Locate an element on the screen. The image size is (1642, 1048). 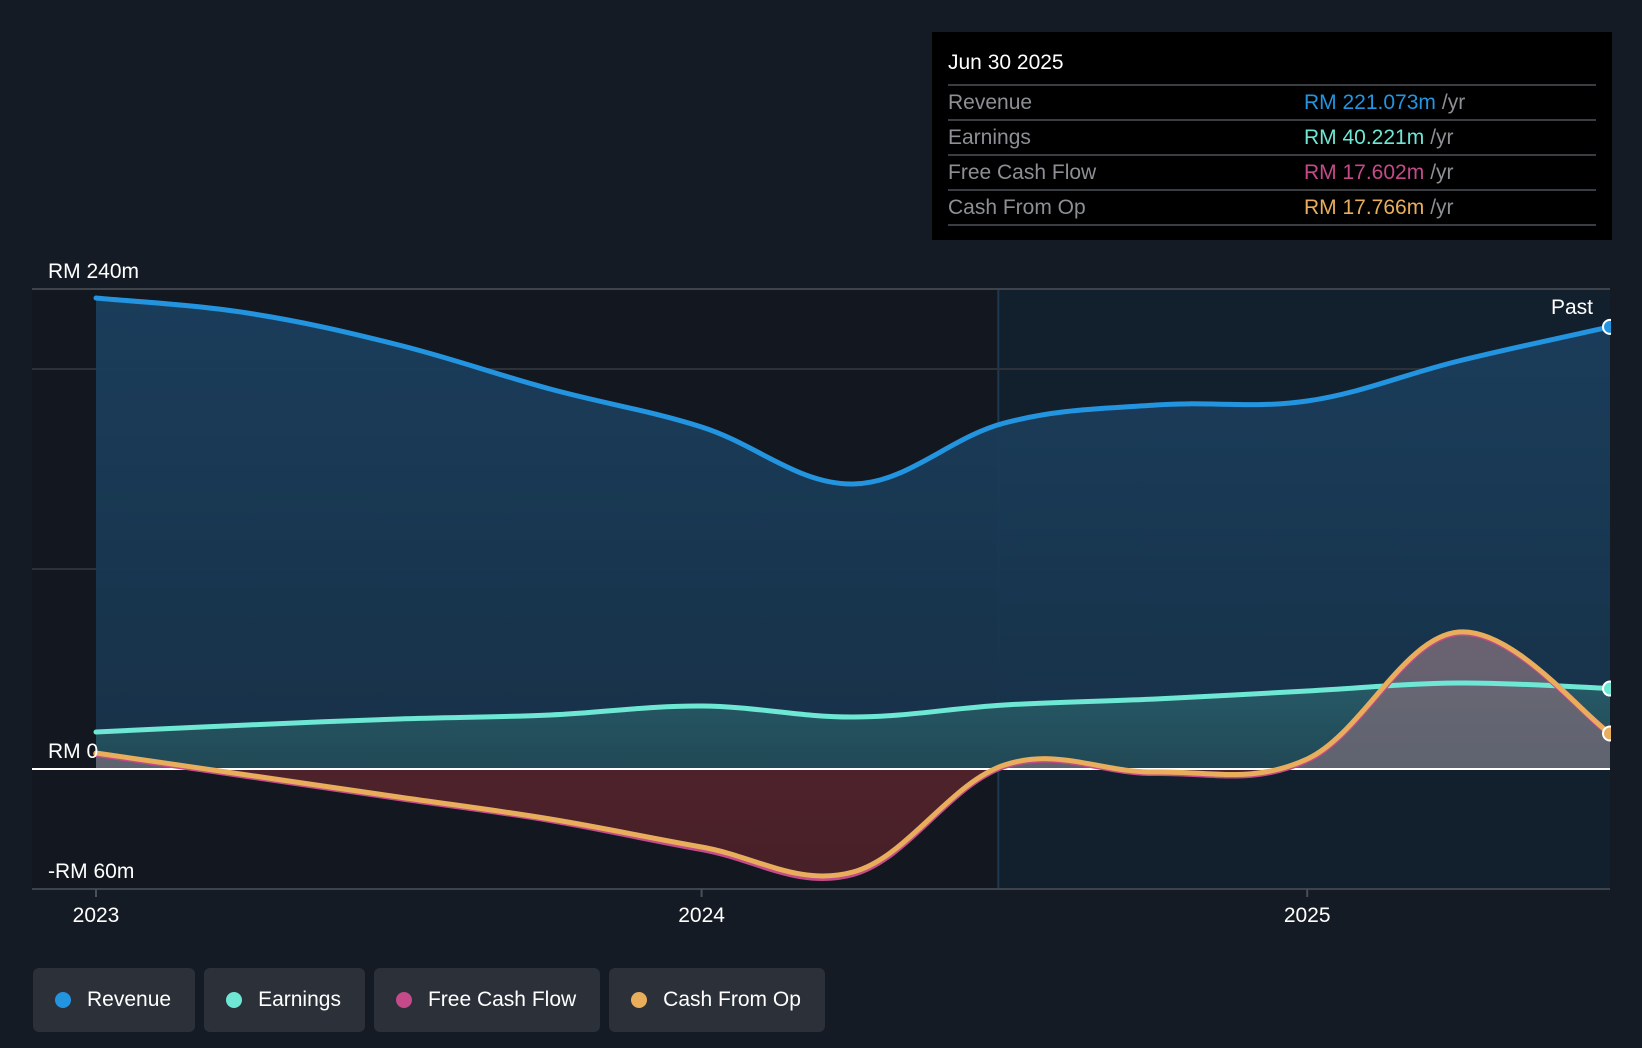
tooltip-value: RM 40.221m is located at coordinates (1364, 137).